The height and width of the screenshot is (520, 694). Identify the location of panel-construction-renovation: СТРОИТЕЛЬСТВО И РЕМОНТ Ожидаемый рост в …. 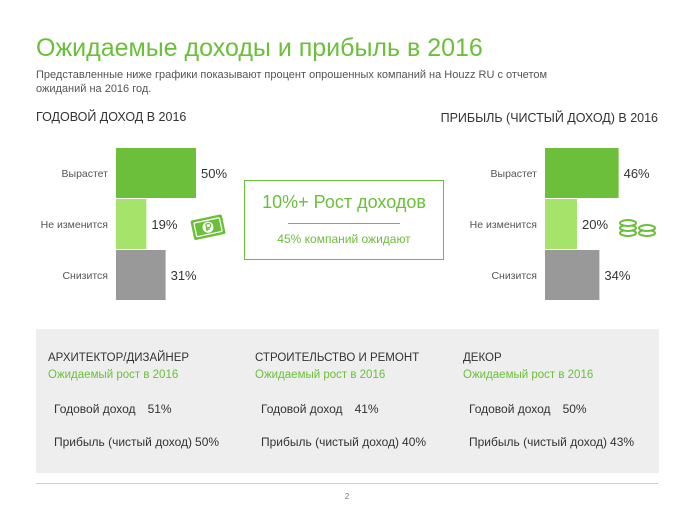
(347, 401).